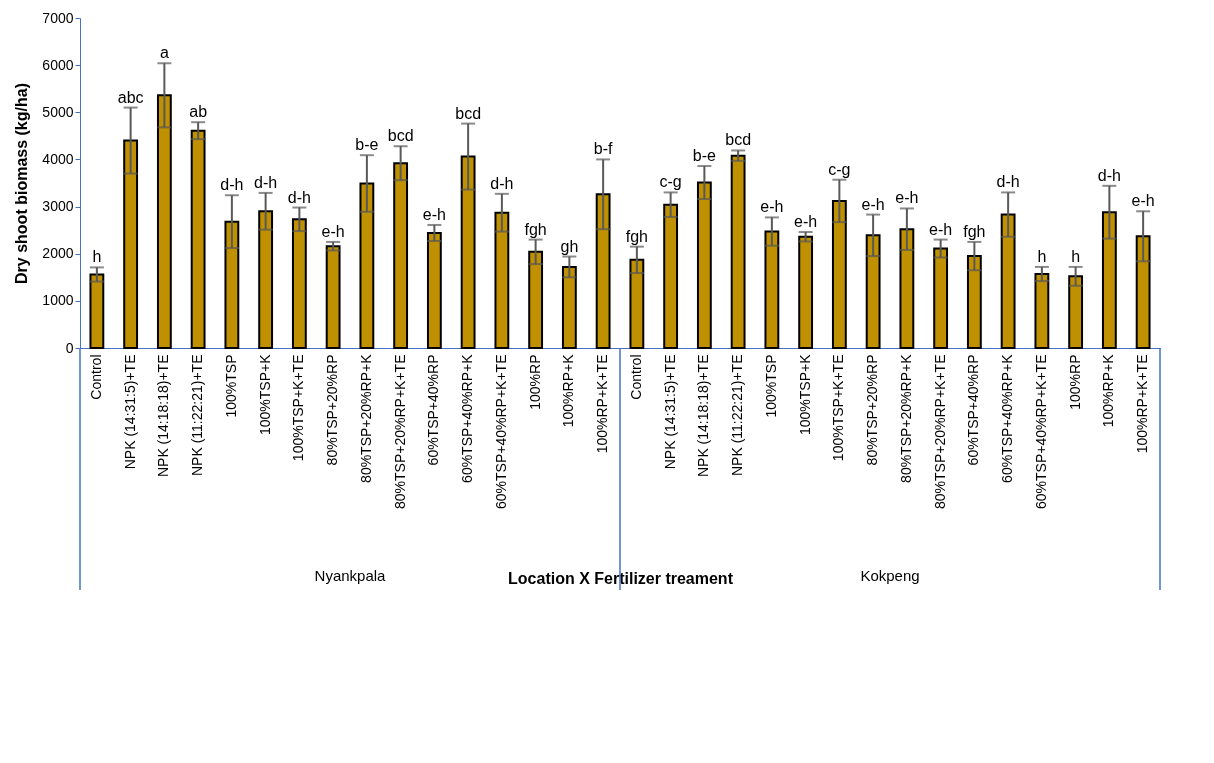  Describe the element at coordinates (621, 578) in the screenshot. I see `x-axis-title: Location X Fertilizer treament` at that location.